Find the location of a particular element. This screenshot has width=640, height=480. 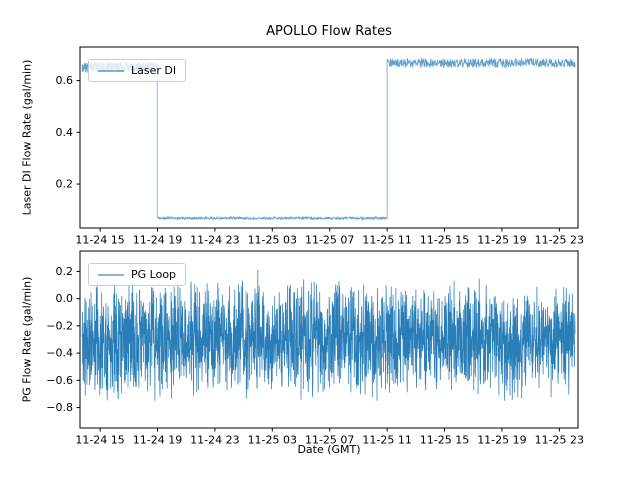

figure-title: APOLLO Flow Rates is located at coordinates (329, 31).